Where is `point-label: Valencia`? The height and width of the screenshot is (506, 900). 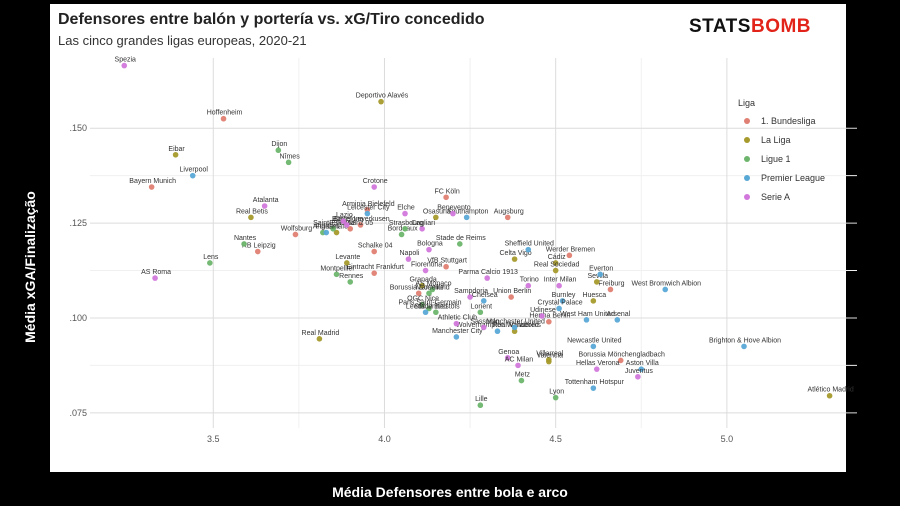 point-label: Valencia is located at coordinates (550, 356).